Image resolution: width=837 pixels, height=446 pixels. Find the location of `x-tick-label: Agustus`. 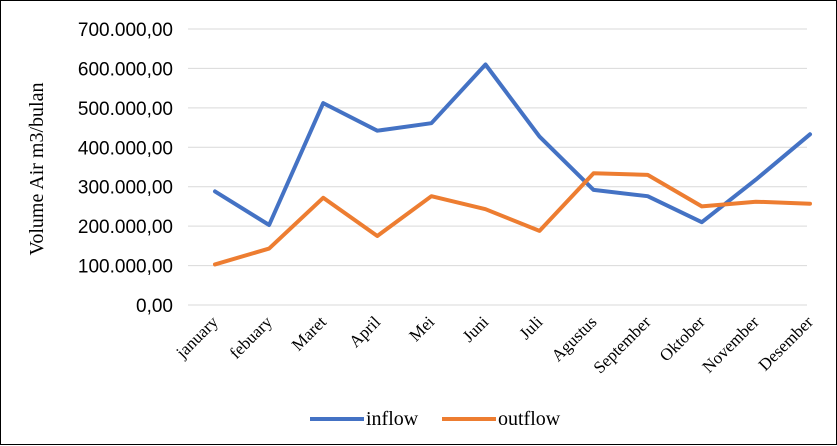

x-tick-label: Agustus is located at coordinates (574, 338).